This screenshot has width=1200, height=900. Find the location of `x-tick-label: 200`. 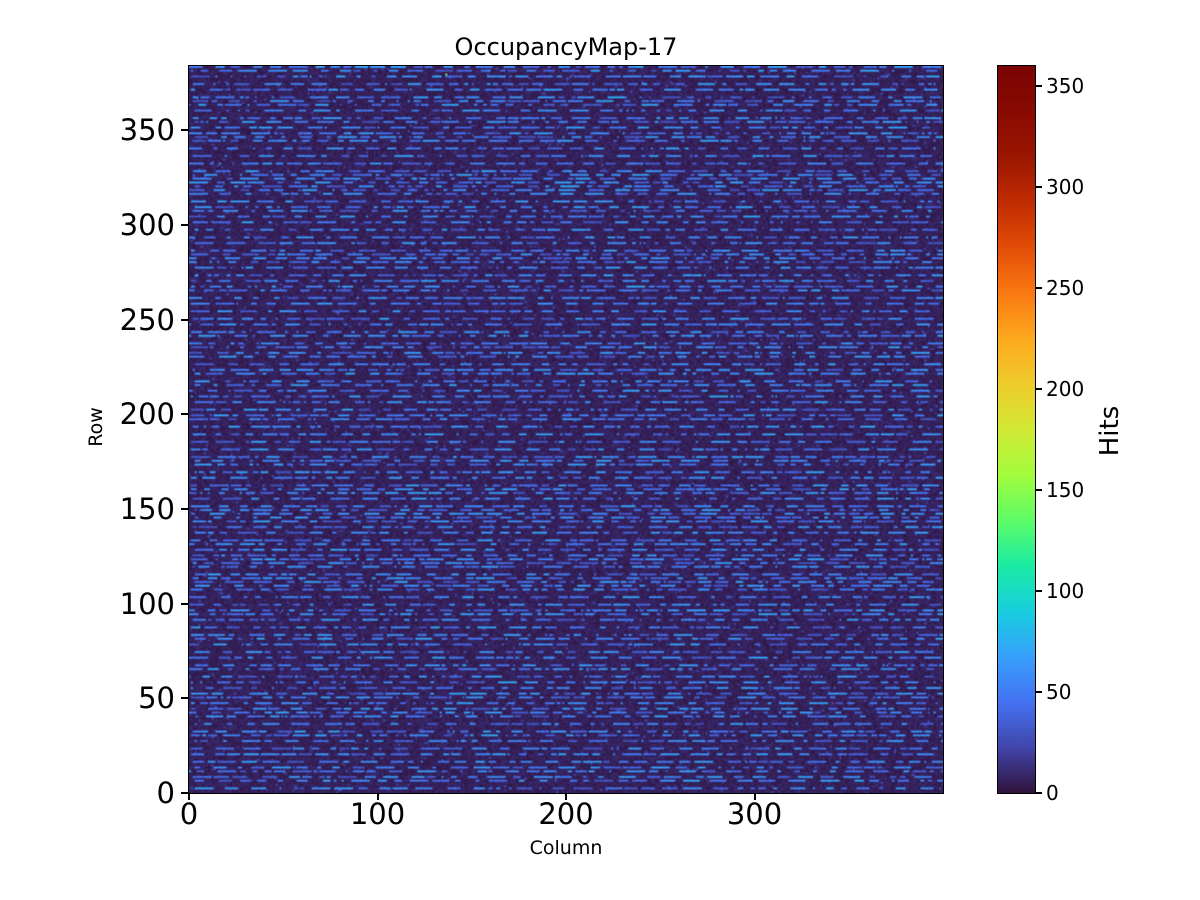

x-tick-label: 200 is located at coordinates (566, 814).